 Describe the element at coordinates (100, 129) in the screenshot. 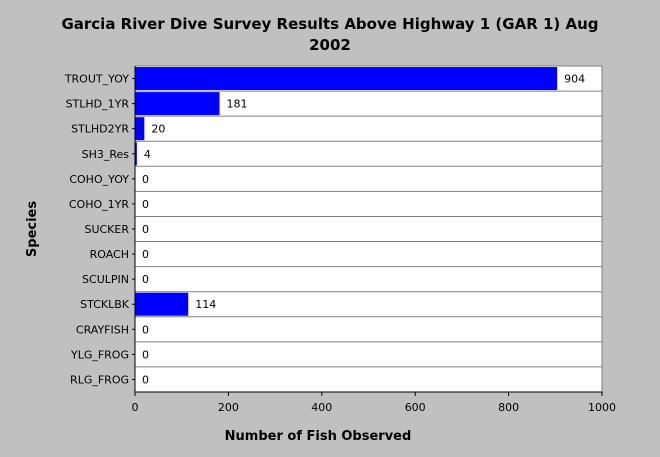

I see `category-label: STLHD2YR` at that location.